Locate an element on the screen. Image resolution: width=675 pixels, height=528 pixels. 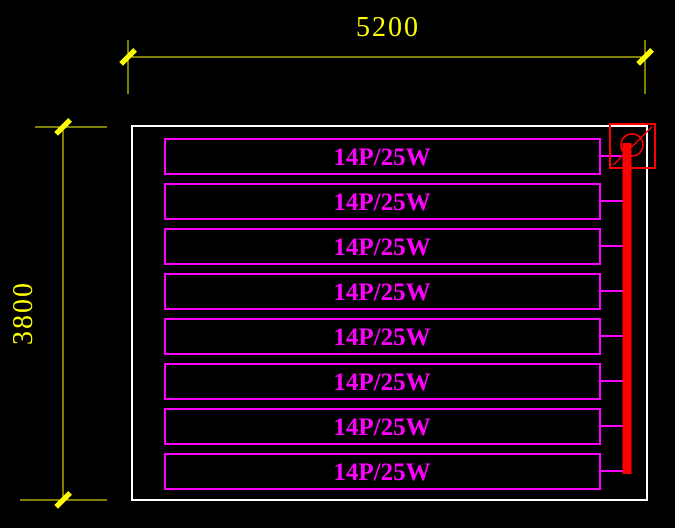
width-dimension-text: 5200 is located at coordinates (388, 27).